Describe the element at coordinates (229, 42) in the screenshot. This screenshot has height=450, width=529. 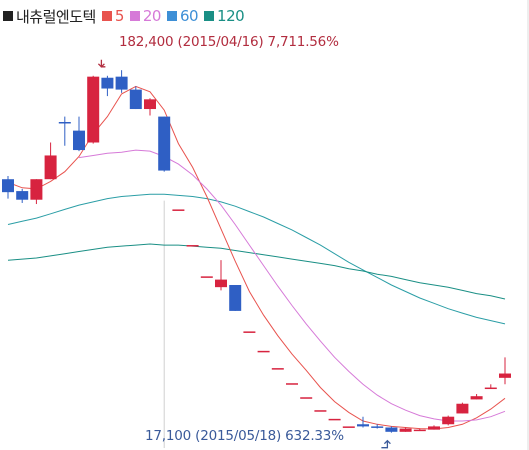
I see `high-price-annotation: 182,400 (2015/04/16) 7,711.56%` at that location.